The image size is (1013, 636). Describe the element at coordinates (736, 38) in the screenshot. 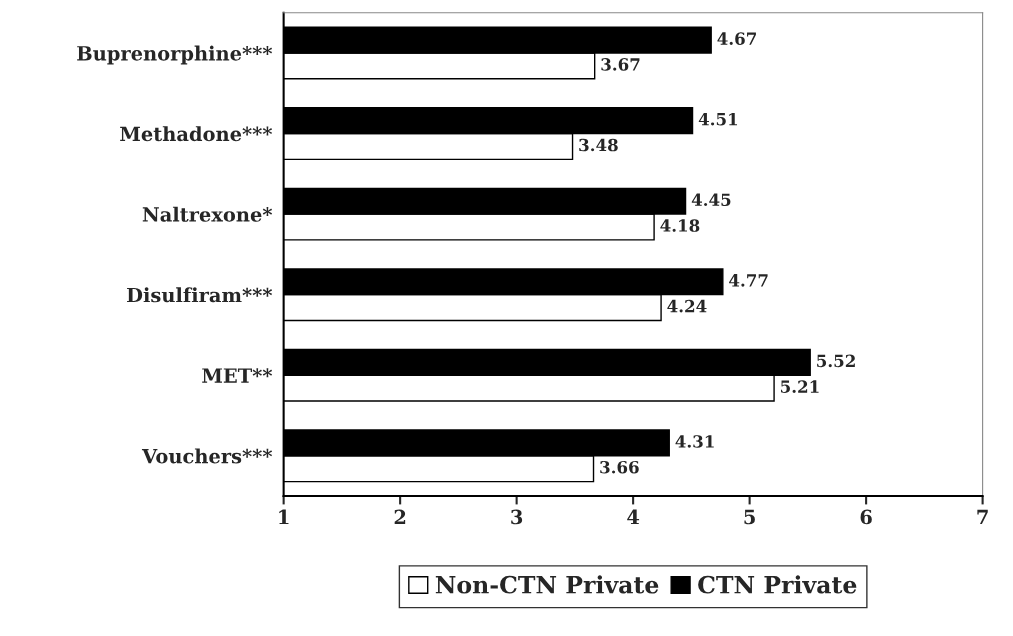

I see `data-label: 4.67` at that location.